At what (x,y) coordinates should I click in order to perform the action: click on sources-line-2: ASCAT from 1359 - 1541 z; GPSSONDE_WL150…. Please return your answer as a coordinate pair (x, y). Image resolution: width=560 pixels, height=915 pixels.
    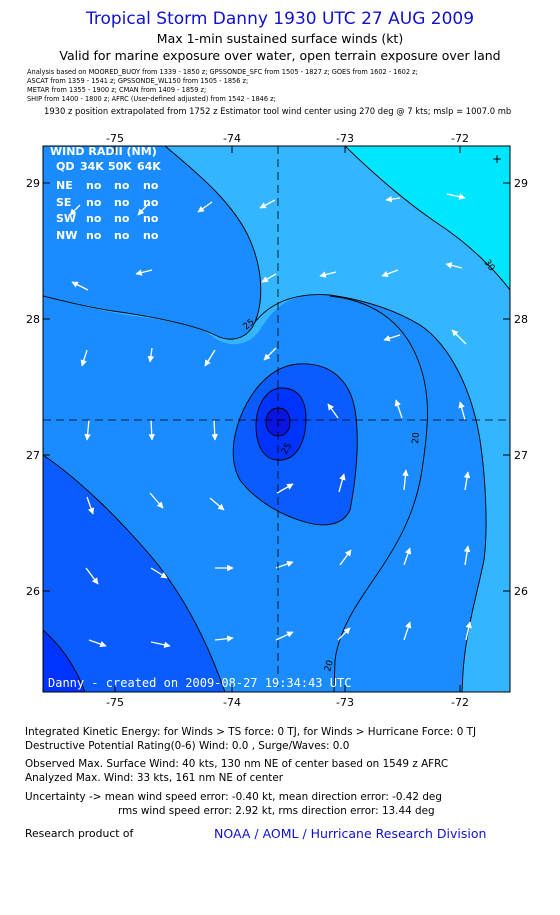
    Looking at the image, I should click on (138, 81).